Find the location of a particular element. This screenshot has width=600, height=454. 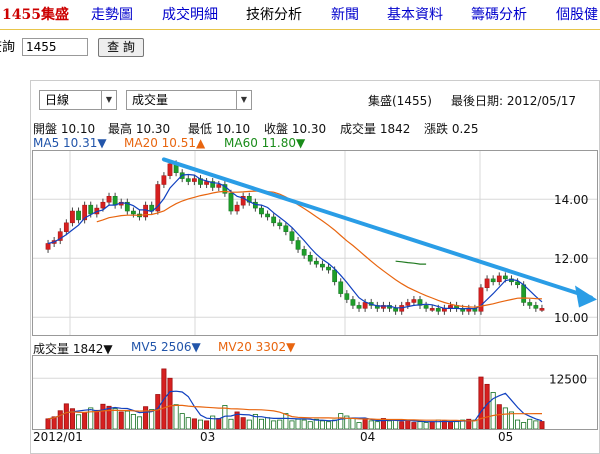

close-value: 收盤 10.30 is located at coordinates (295, 129).